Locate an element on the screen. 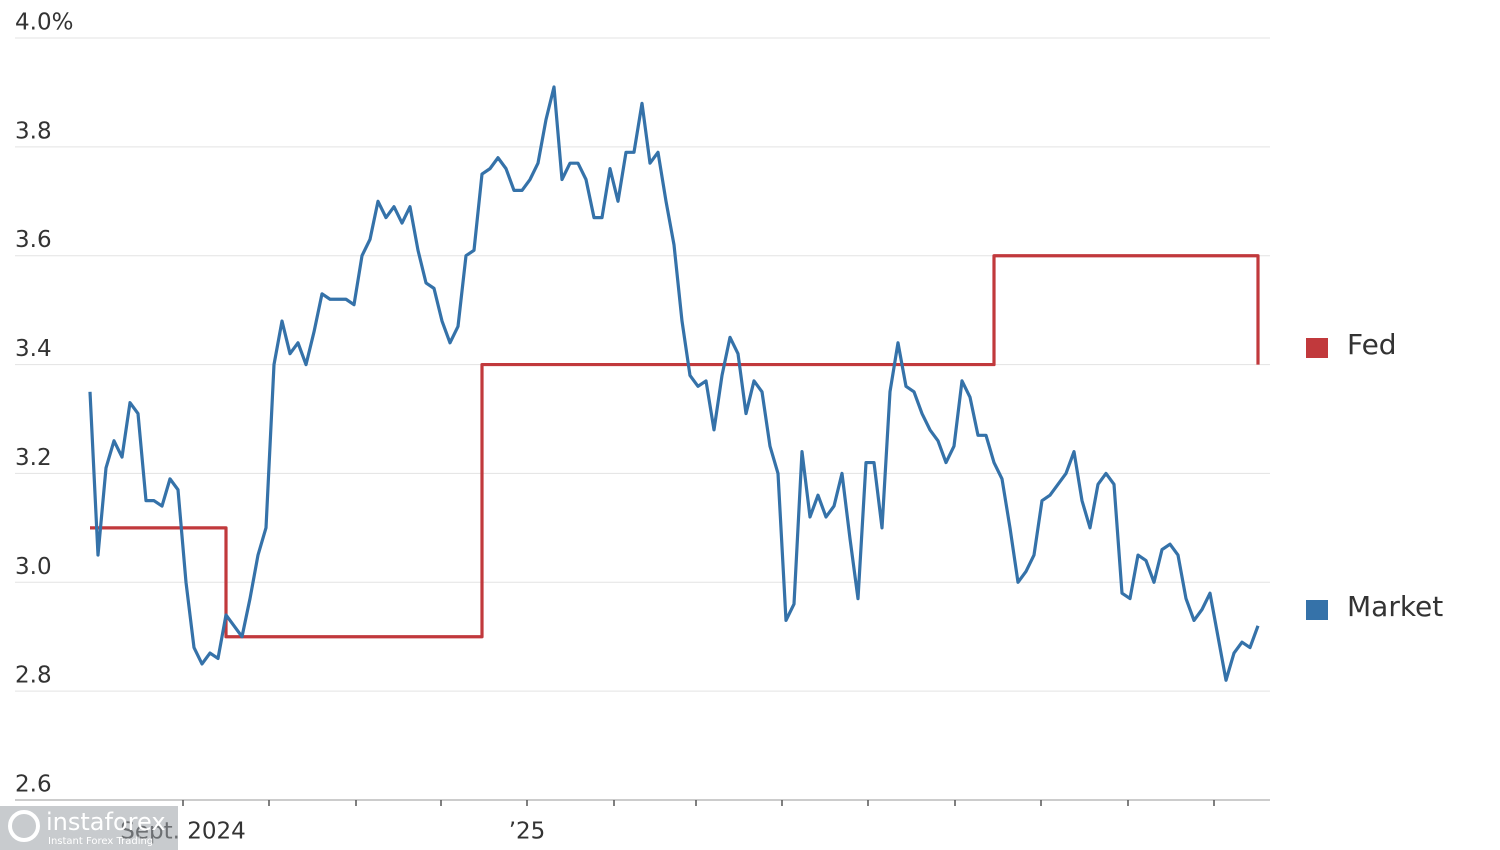  y-tick-label: 2.6 is located at coordinates (33, 785).